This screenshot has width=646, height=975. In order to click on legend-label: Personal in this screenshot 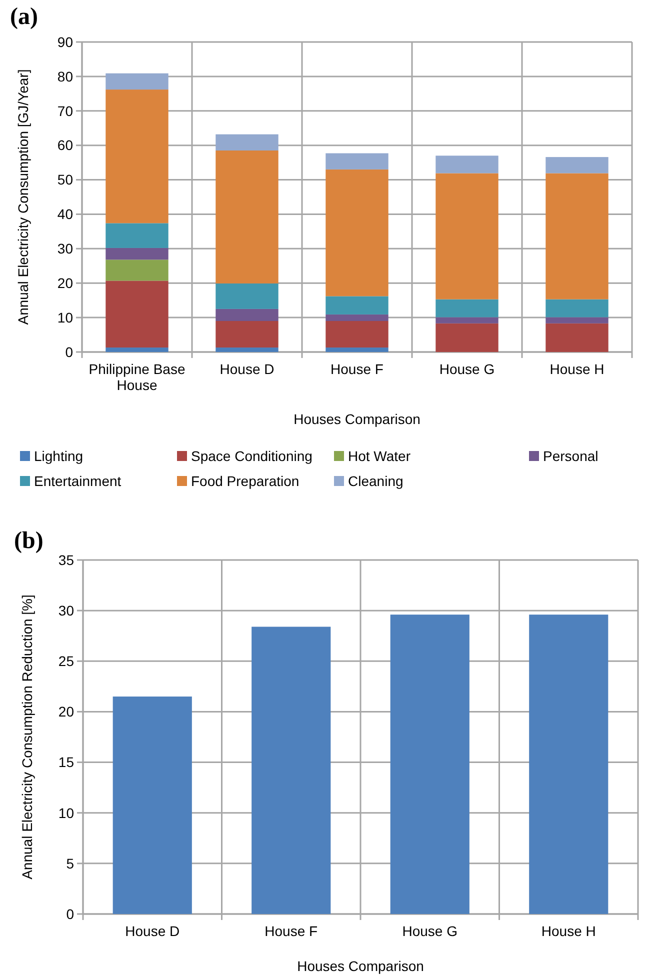, I will do `click(570, 456)`.